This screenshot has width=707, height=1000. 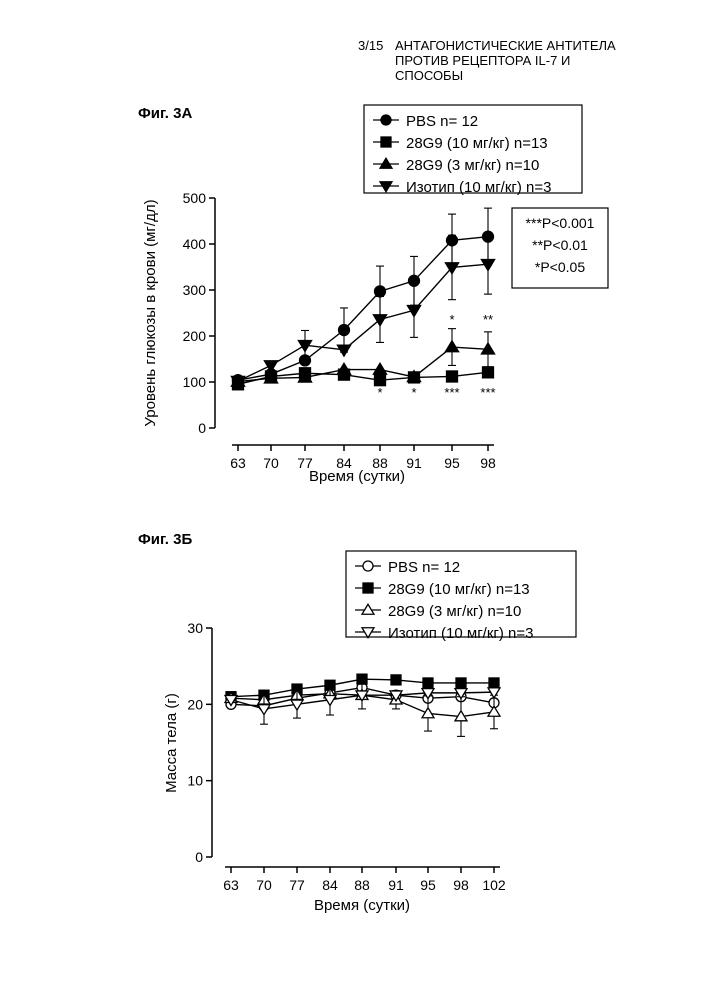 What do you see at coordinates (165, 539) in the screenshot?
I see `figure-label: Фиг. 3Б` at bounding box center [165, 539].